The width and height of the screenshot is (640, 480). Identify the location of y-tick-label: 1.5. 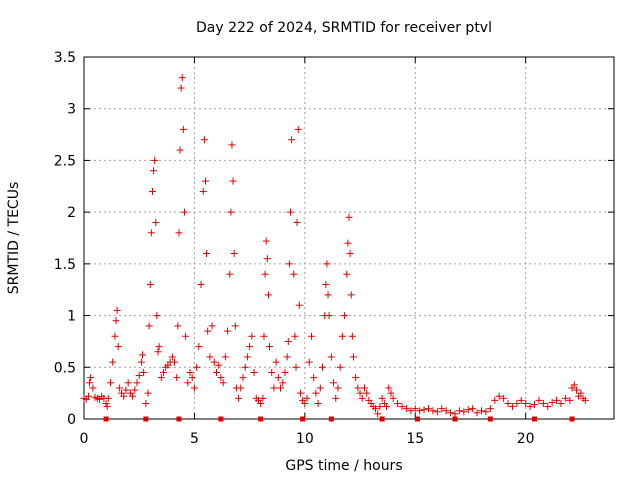
(65, 265).